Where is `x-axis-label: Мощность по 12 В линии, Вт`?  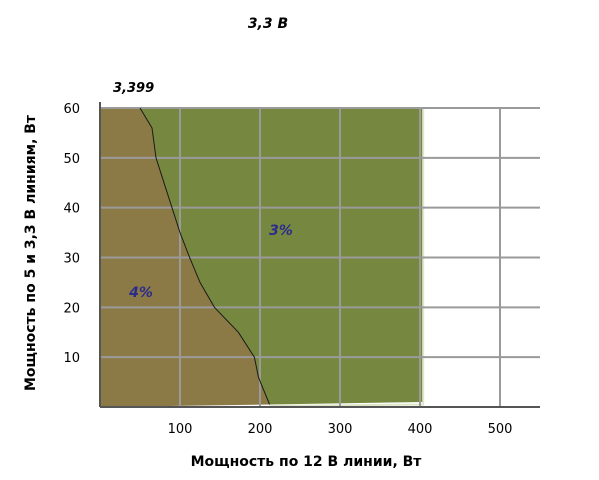
x-axis-label: Мощность по 12 В линии, Вт is located at coordinates (307, 462).